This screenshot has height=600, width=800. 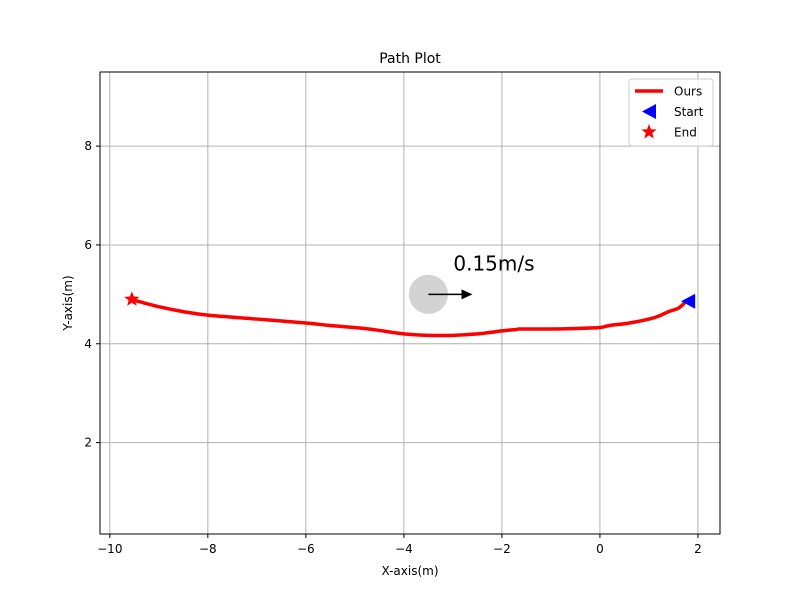 What do you see at coordinates (467, 294) in the screenshot?
I see `velocity-arrow-head` at bounding box center [467, 294].